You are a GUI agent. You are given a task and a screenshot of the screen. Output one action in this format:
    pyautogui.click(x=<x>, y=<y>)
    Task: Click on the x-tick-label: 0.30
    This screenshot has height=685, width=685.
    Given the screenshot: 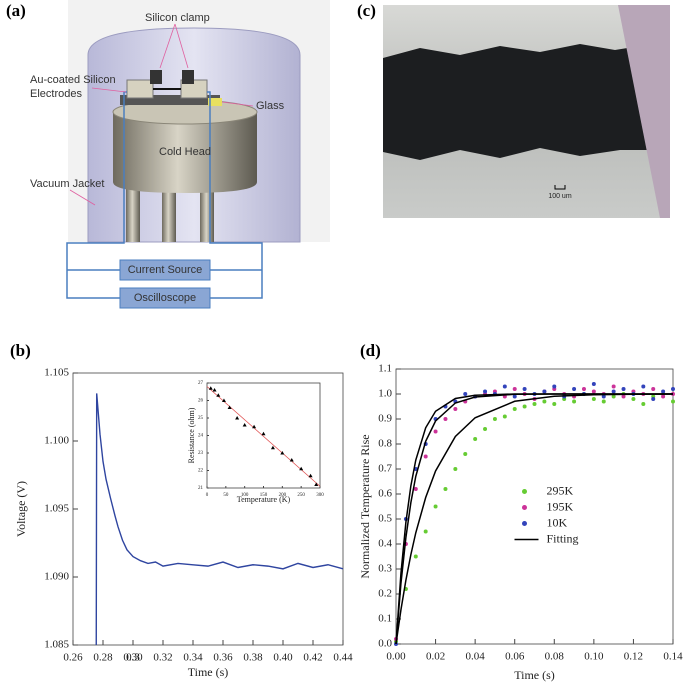 What is the action you would take?
    pyautogui.click(x=133, y=658)
    